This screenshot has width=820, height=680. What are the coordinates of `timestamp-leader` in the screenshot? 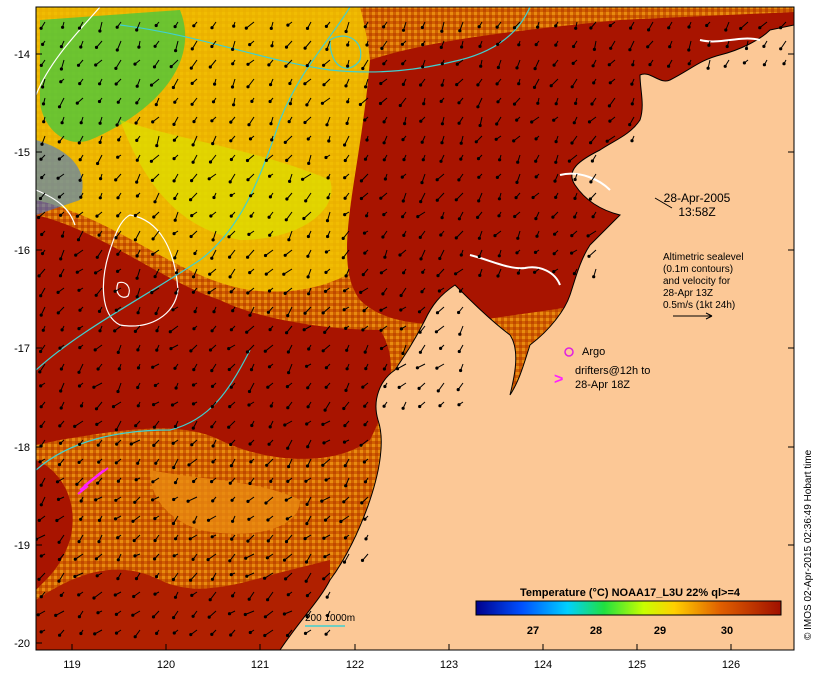 It's located at (663, 203).